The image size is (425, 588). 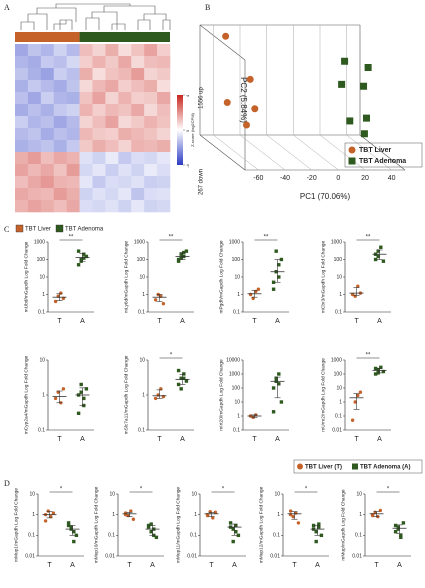 What do you see at coordinates (6, 229) in the screenshot?
I see `panel-label: C` at bounding box center [6, 229].